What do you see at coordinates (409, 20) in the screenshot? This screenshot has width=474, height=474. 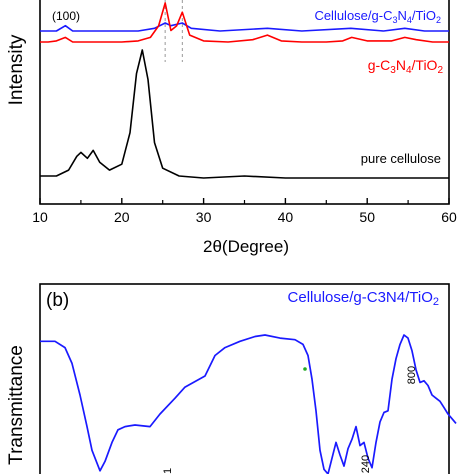 I see `legend-a-sub2: 4` at bounding box center [409, 20].